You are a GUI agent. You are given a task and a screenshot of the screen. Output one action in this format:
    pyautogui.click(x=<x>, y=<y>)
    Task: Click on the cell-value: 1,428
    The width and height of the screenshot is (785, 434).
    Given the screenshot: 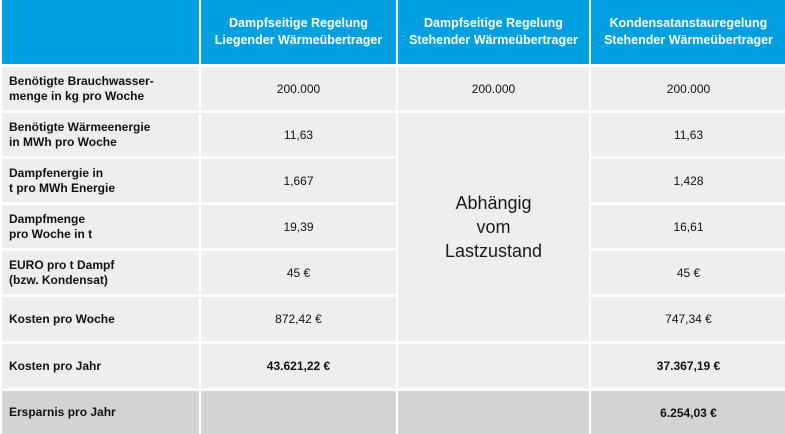 What is the action you would take?
    pyautogui.click(x=688, y=180)
    